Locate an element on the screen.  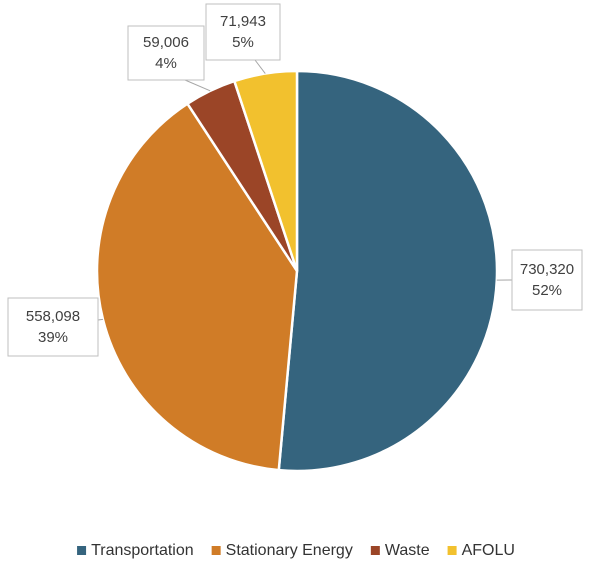
value-label: 558,098 is located at coordinates (53, 316).